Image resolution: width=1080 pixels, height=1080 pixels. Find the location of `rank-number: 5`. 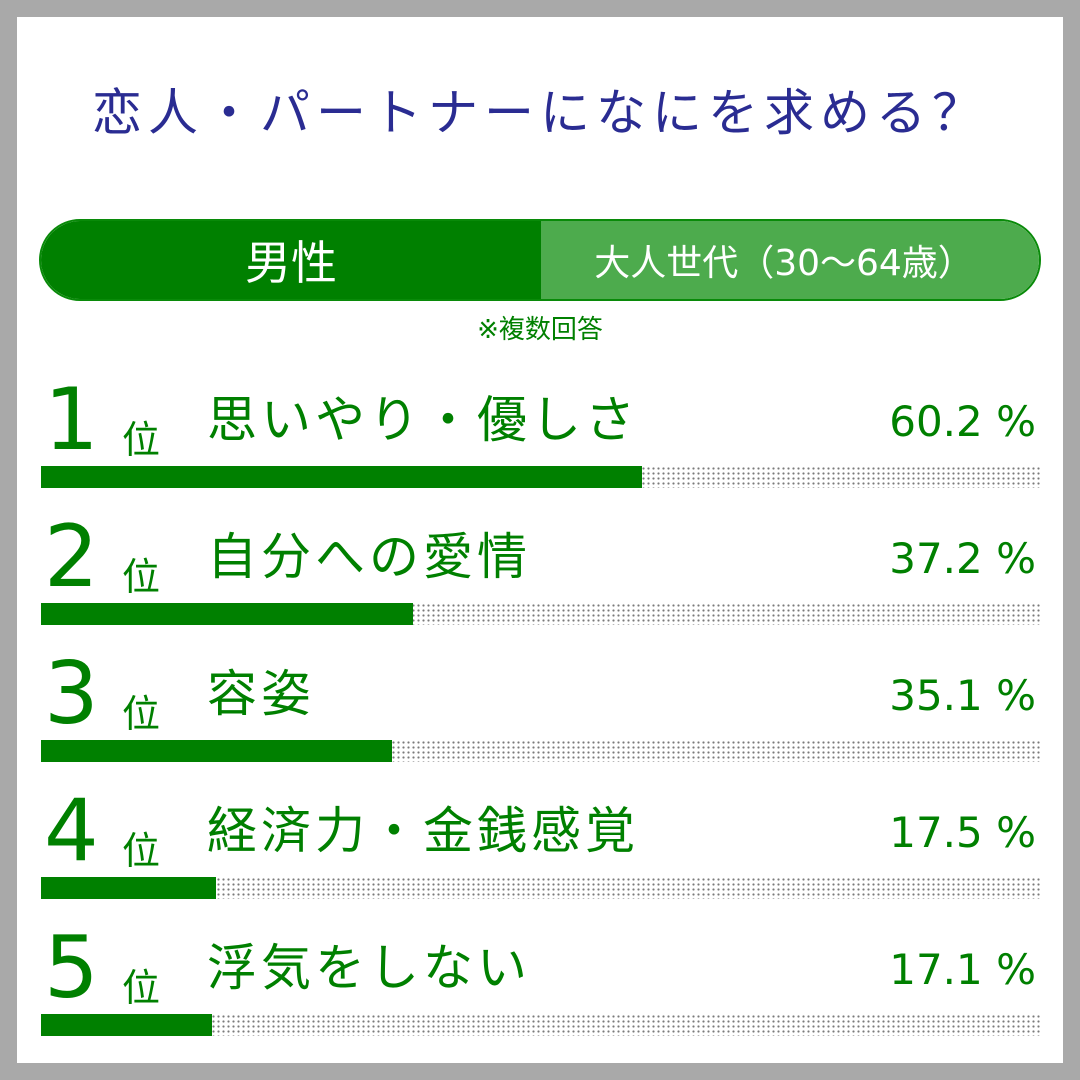

rank-number: 5 is located at coordinates (71, 968).